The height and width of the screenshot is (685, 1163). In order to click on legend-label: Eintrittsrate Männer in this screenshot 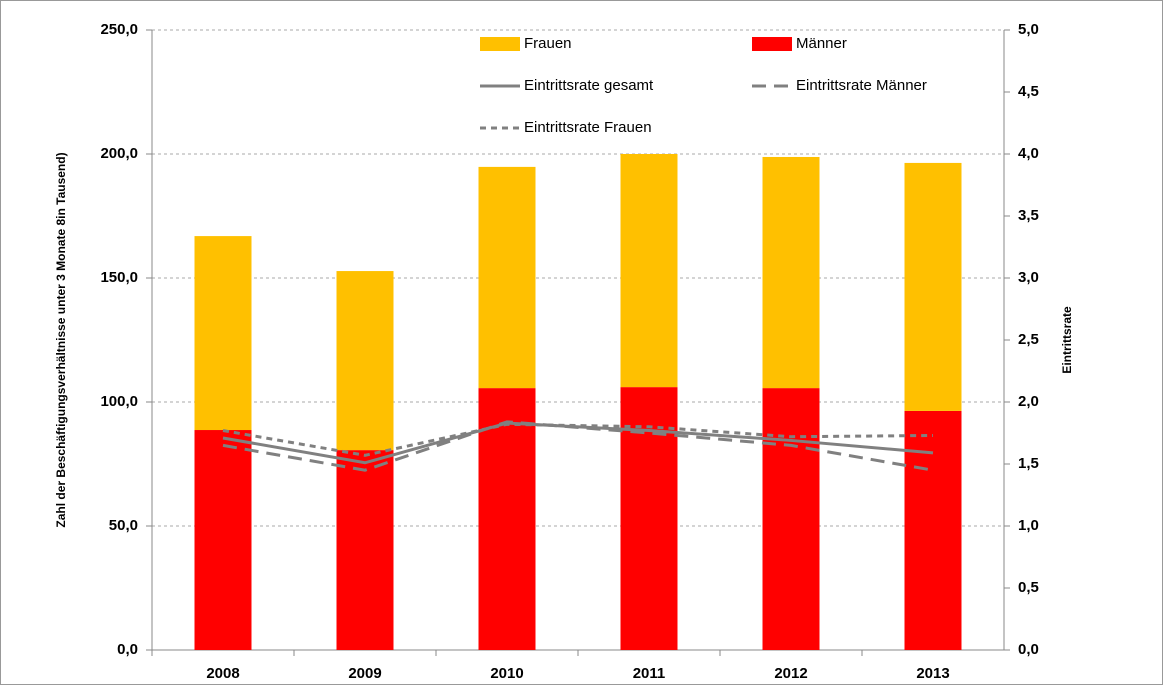, I will do `click(861, 85)`.